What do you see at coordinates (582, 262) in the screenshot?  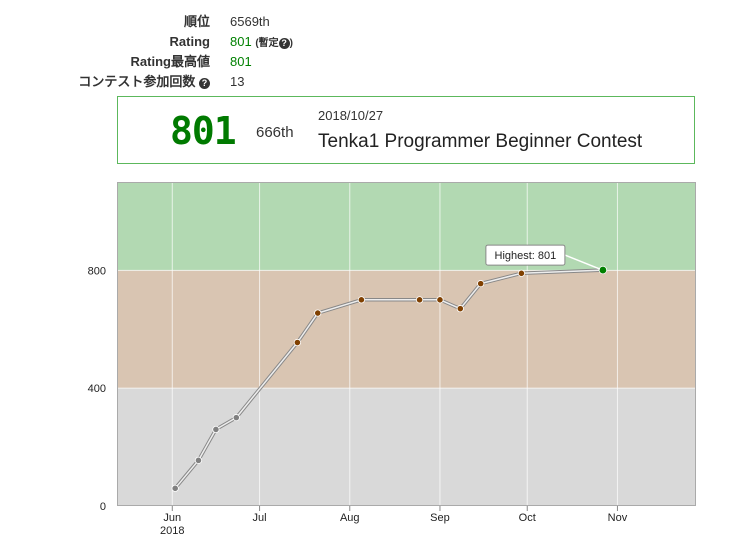 I see `annotation-pointer` at bounding box center [582, 262].